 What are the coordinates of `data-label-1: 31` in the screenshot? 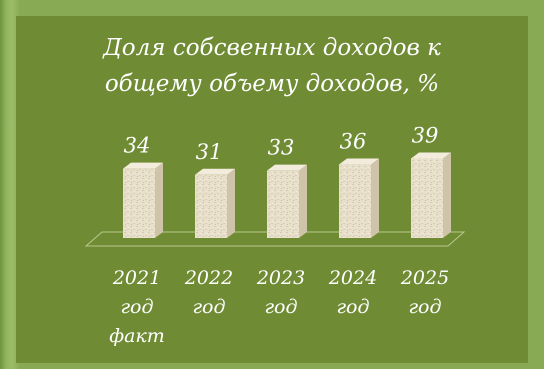 It's located at (209, 152).